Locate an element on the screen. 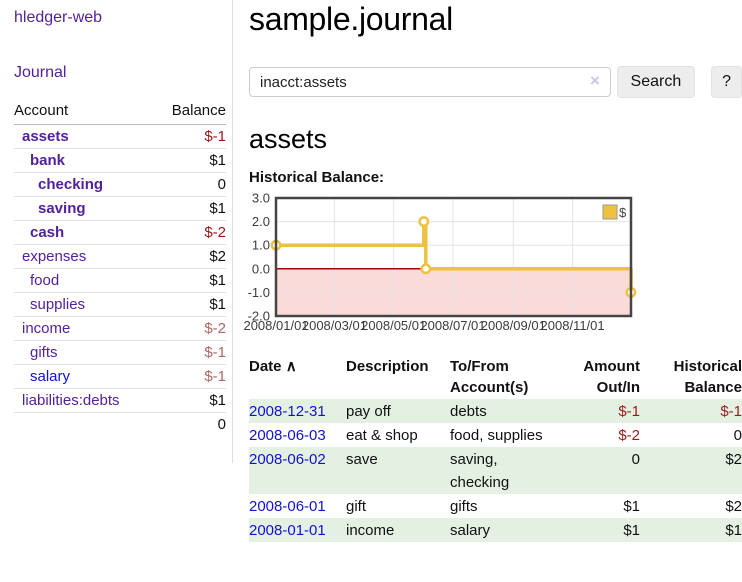 The width and height of the screenshot is (742, 582). account-row: bank $1 is located at coordinates (120, 160).